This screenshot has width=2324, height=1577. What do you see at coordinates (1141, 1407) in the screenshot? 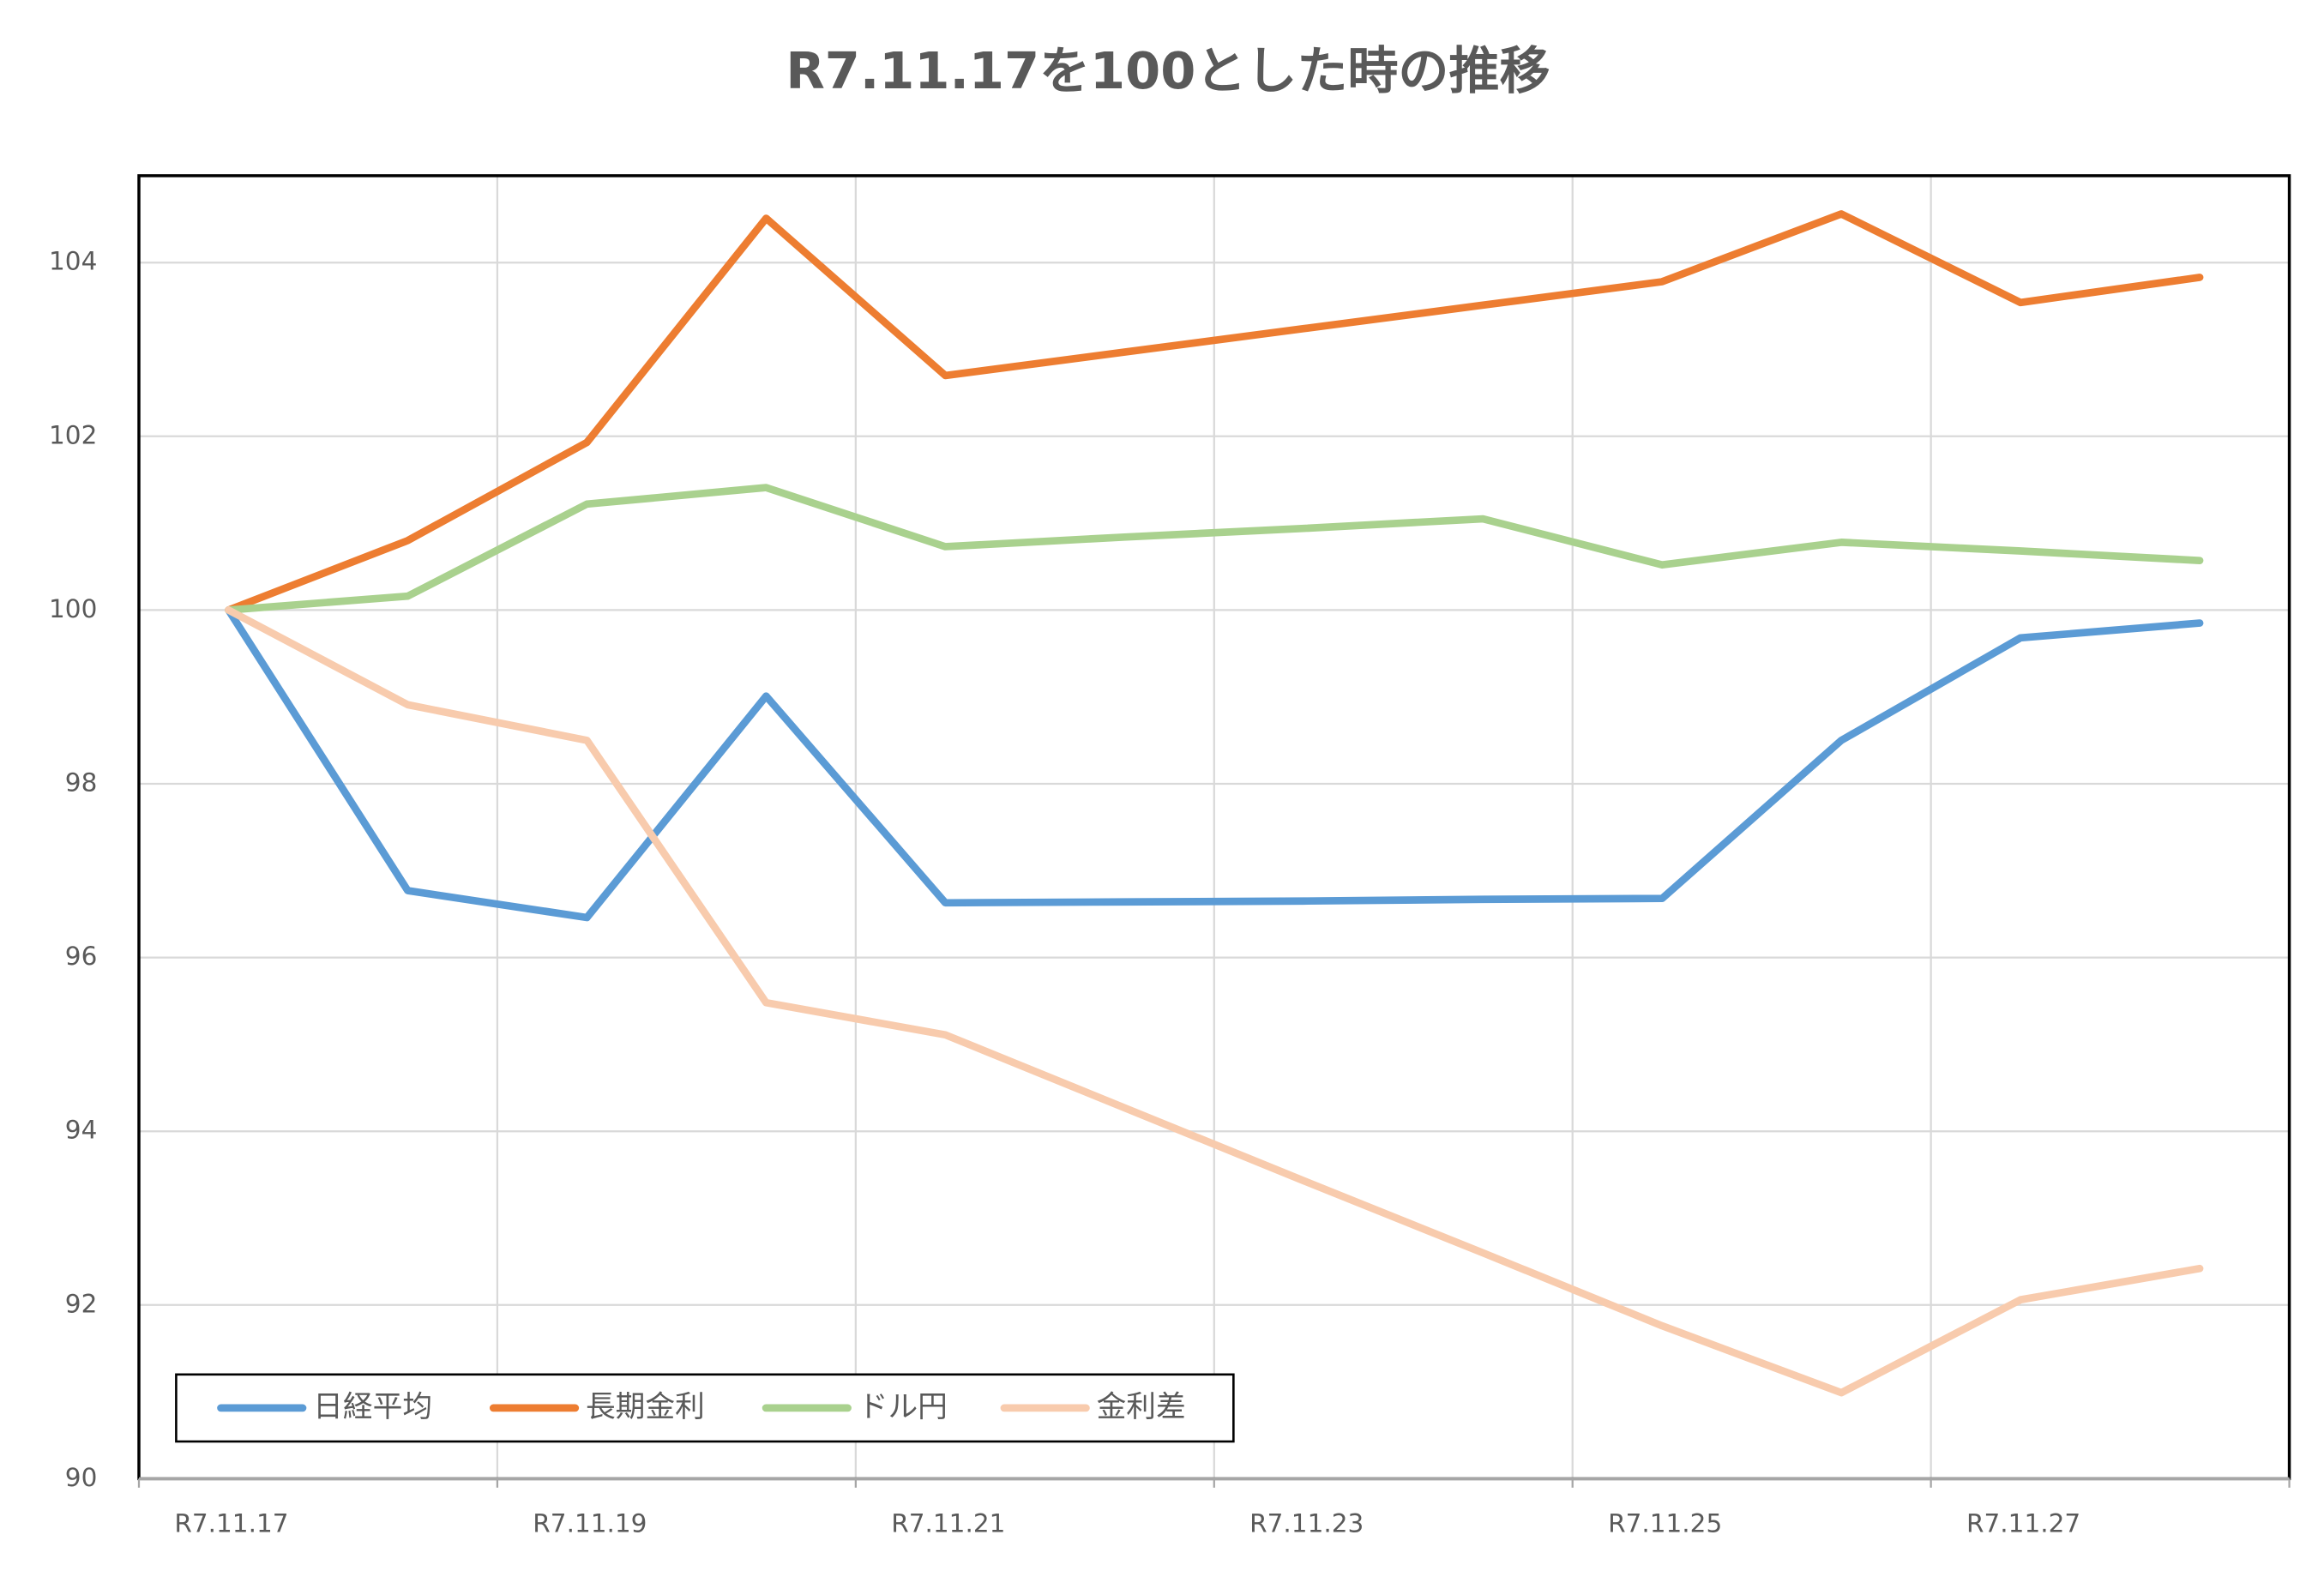
I see `legend-label: 金利差` at bounding box center [1141, 1407].